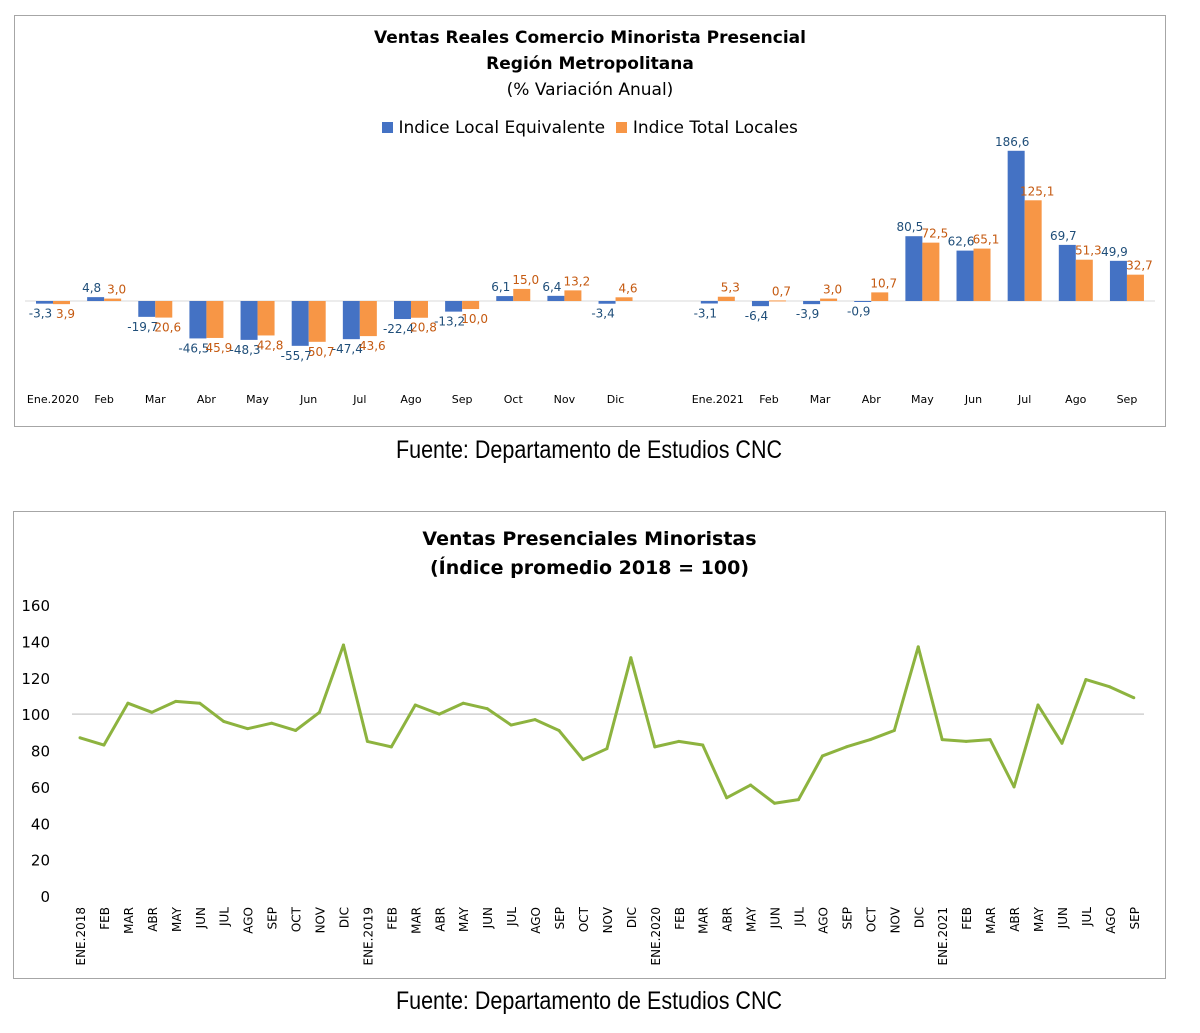 The width and height of the screenshot is (1200, 1033). Describe the element at coordinates (257, 399) in the screenshot. I see `x-tick-label: May` at that location.